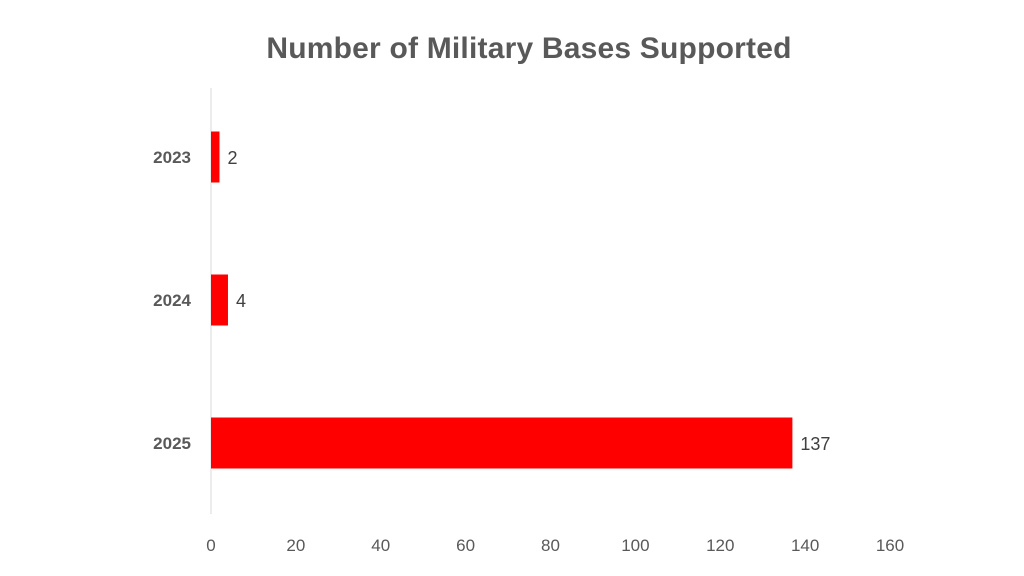 This screenshot has height=576, width=1024. I want to click on category-label-2025: 2025, so click(172, 443).